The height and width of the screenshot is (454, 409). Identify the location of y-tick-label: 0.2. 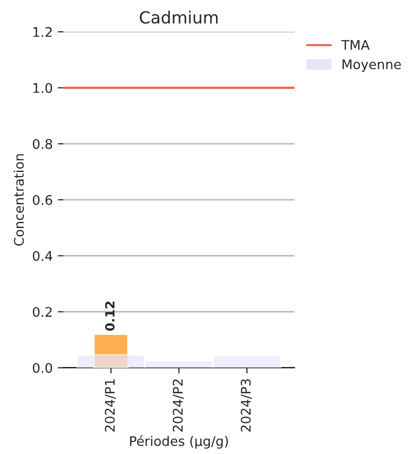
(42, 311).